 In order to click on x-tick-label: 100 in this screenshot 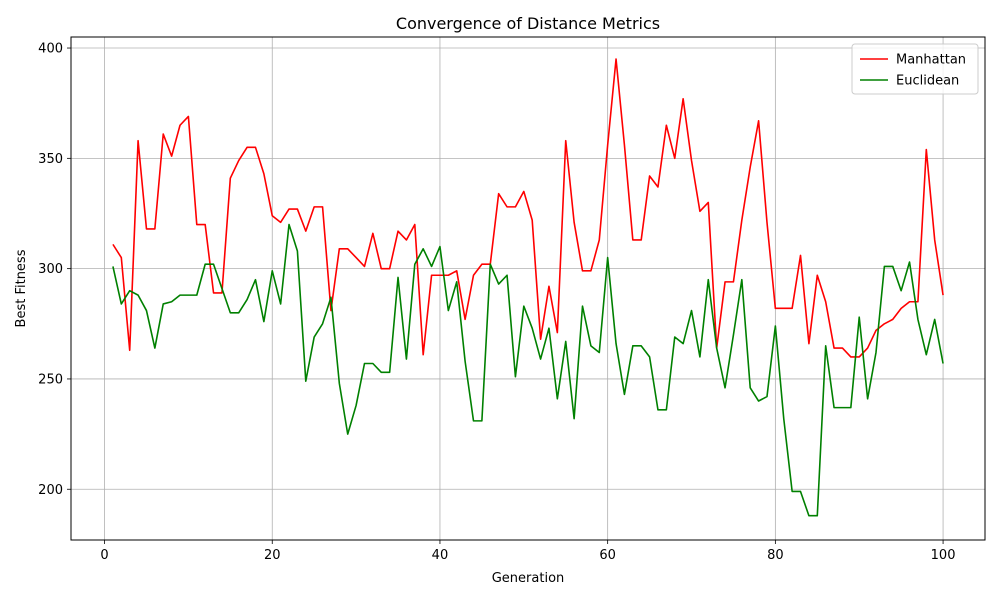, I will do `click(943, 555)`.